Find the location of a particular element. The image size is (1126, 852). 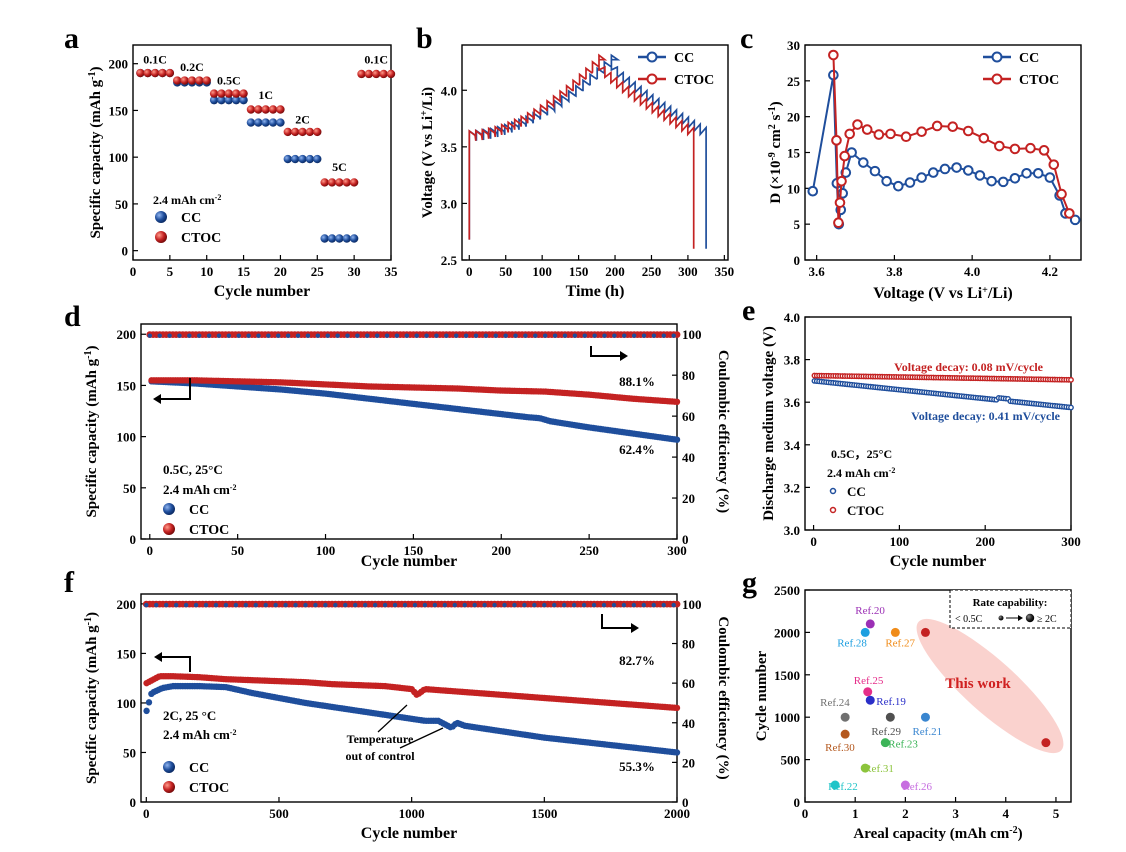

x-tick-label: 5 is located at coordinates (1056, 813).